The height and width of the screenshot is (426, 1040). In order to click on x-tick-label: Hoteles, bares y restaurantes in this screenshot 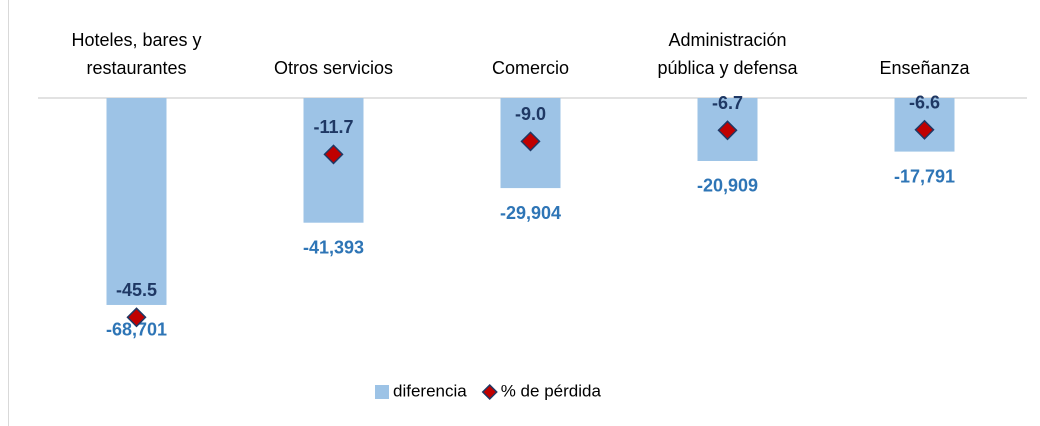, I will do `click(136, 54)`.